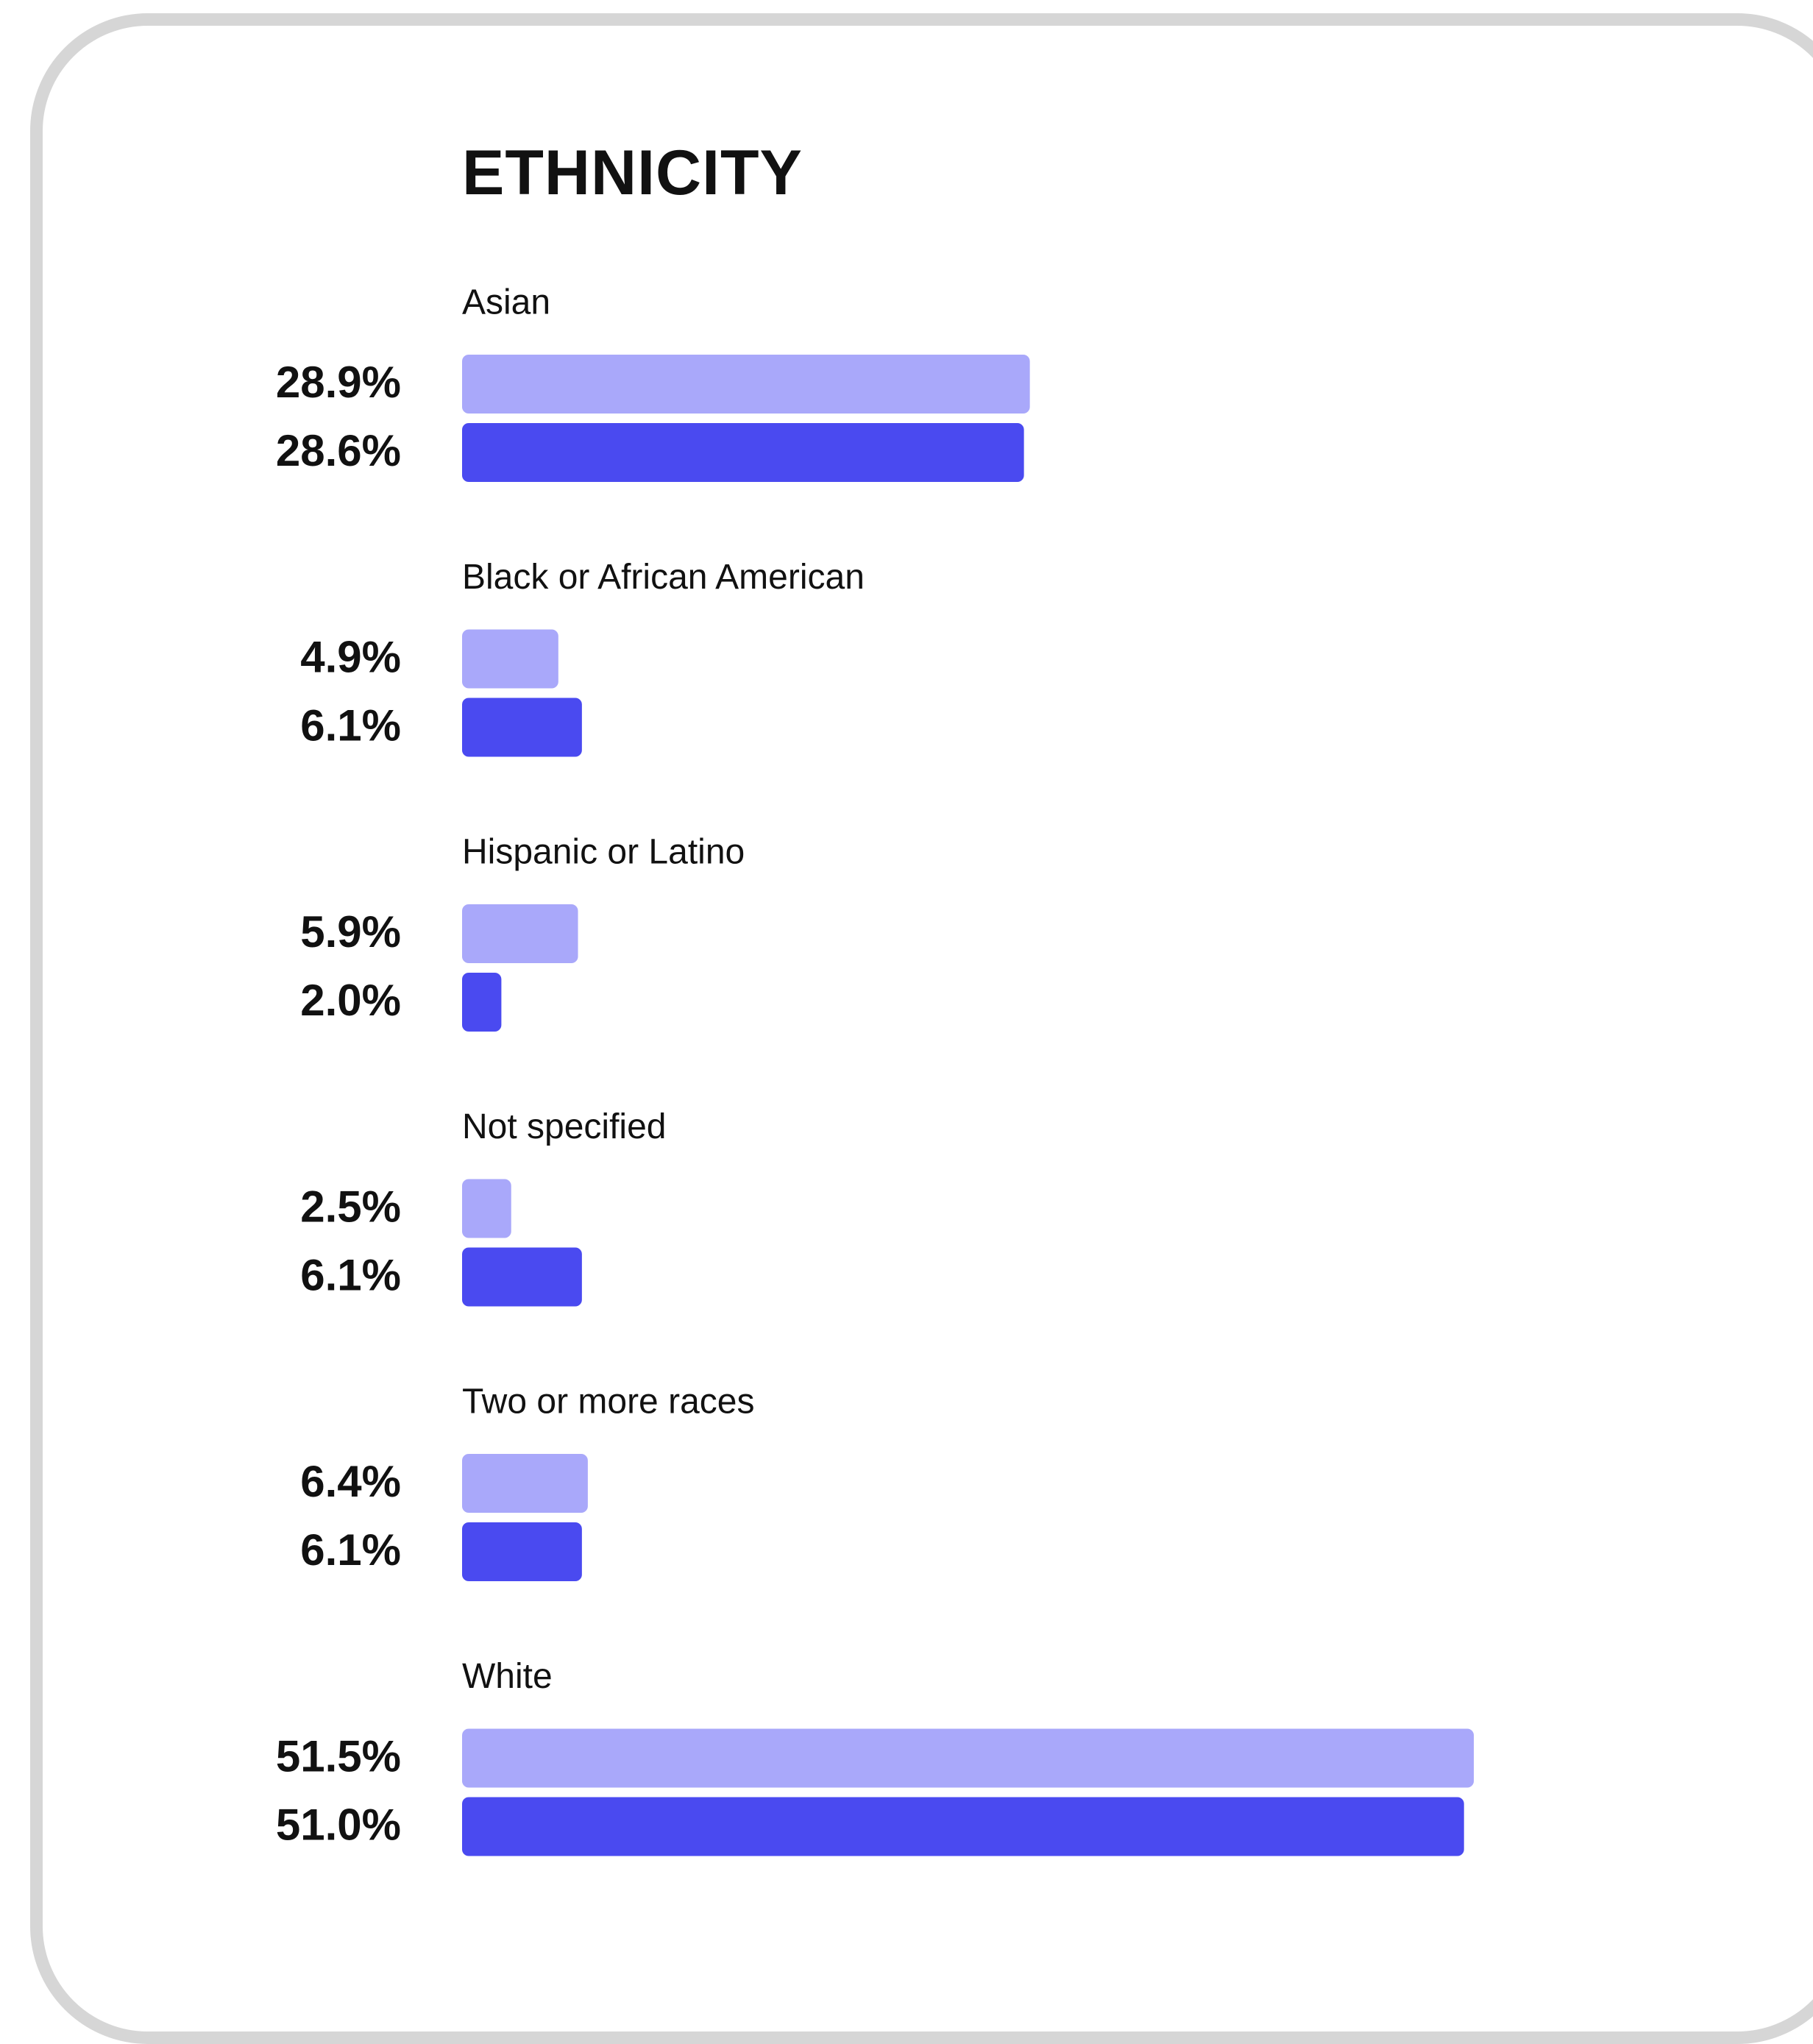 This screenshot has width=1813, height=2044. Describe the element at coordinates (564, 1126) in the screenshot. I see `category-label: Not specified` at that location.